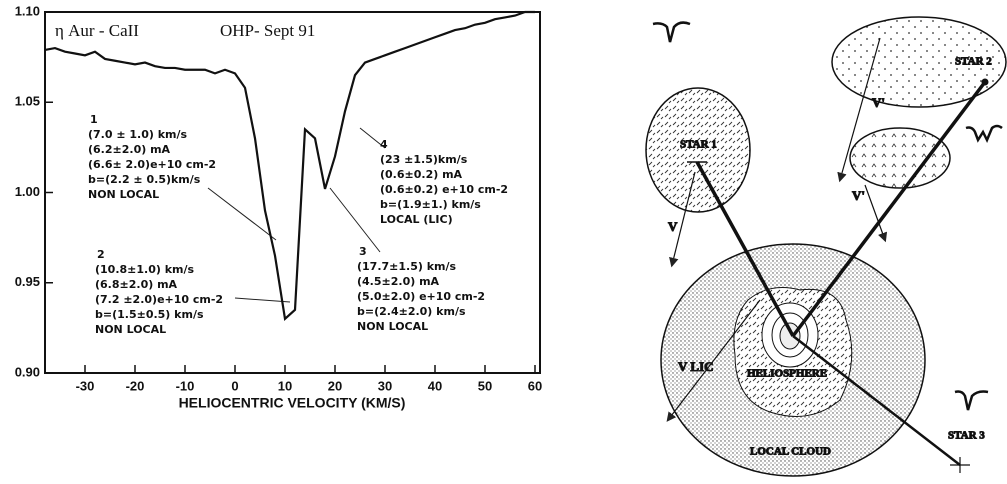 The image size is (1007, 484). I want to click on y-tick-label: 0.90, so click(27, 371).